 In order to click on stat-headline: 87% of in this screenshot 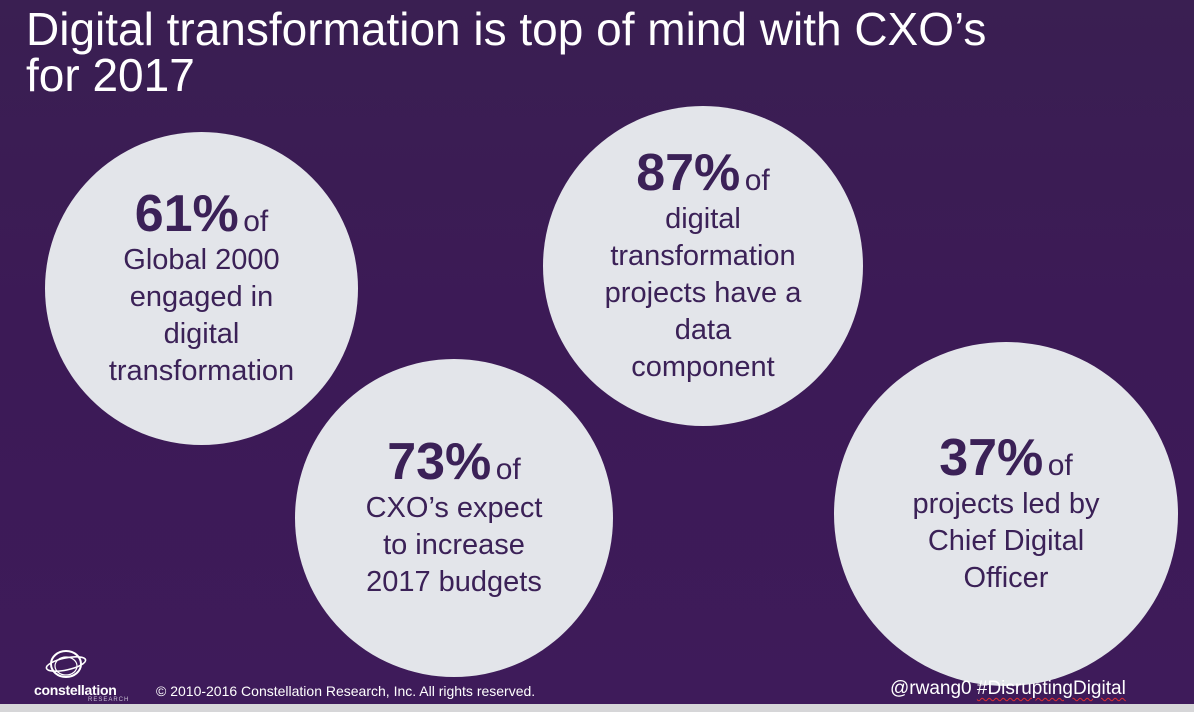, I will do `click(703, 173)`.